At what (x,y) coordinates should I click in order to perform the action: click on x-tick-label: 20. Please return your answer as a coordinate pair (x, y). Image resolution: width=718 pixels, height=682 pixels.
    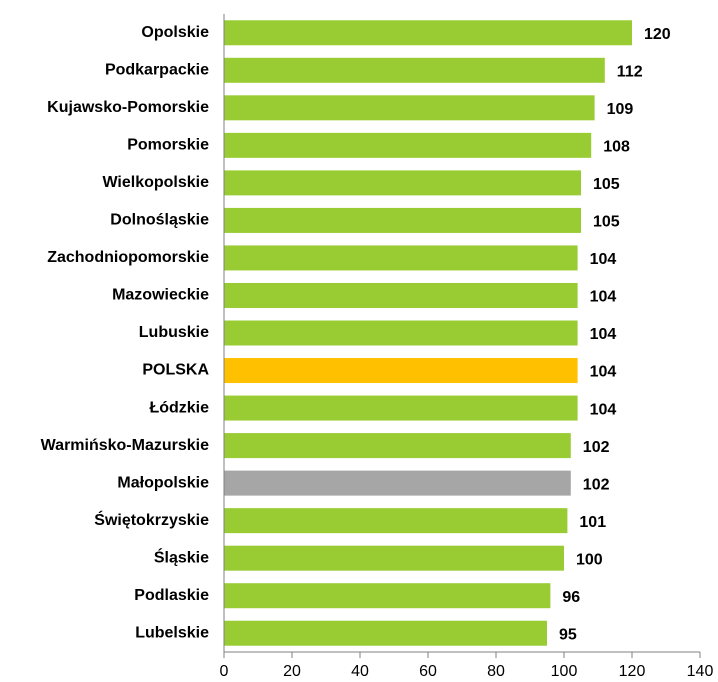
    Looking at the image, I should click on (292, 671).